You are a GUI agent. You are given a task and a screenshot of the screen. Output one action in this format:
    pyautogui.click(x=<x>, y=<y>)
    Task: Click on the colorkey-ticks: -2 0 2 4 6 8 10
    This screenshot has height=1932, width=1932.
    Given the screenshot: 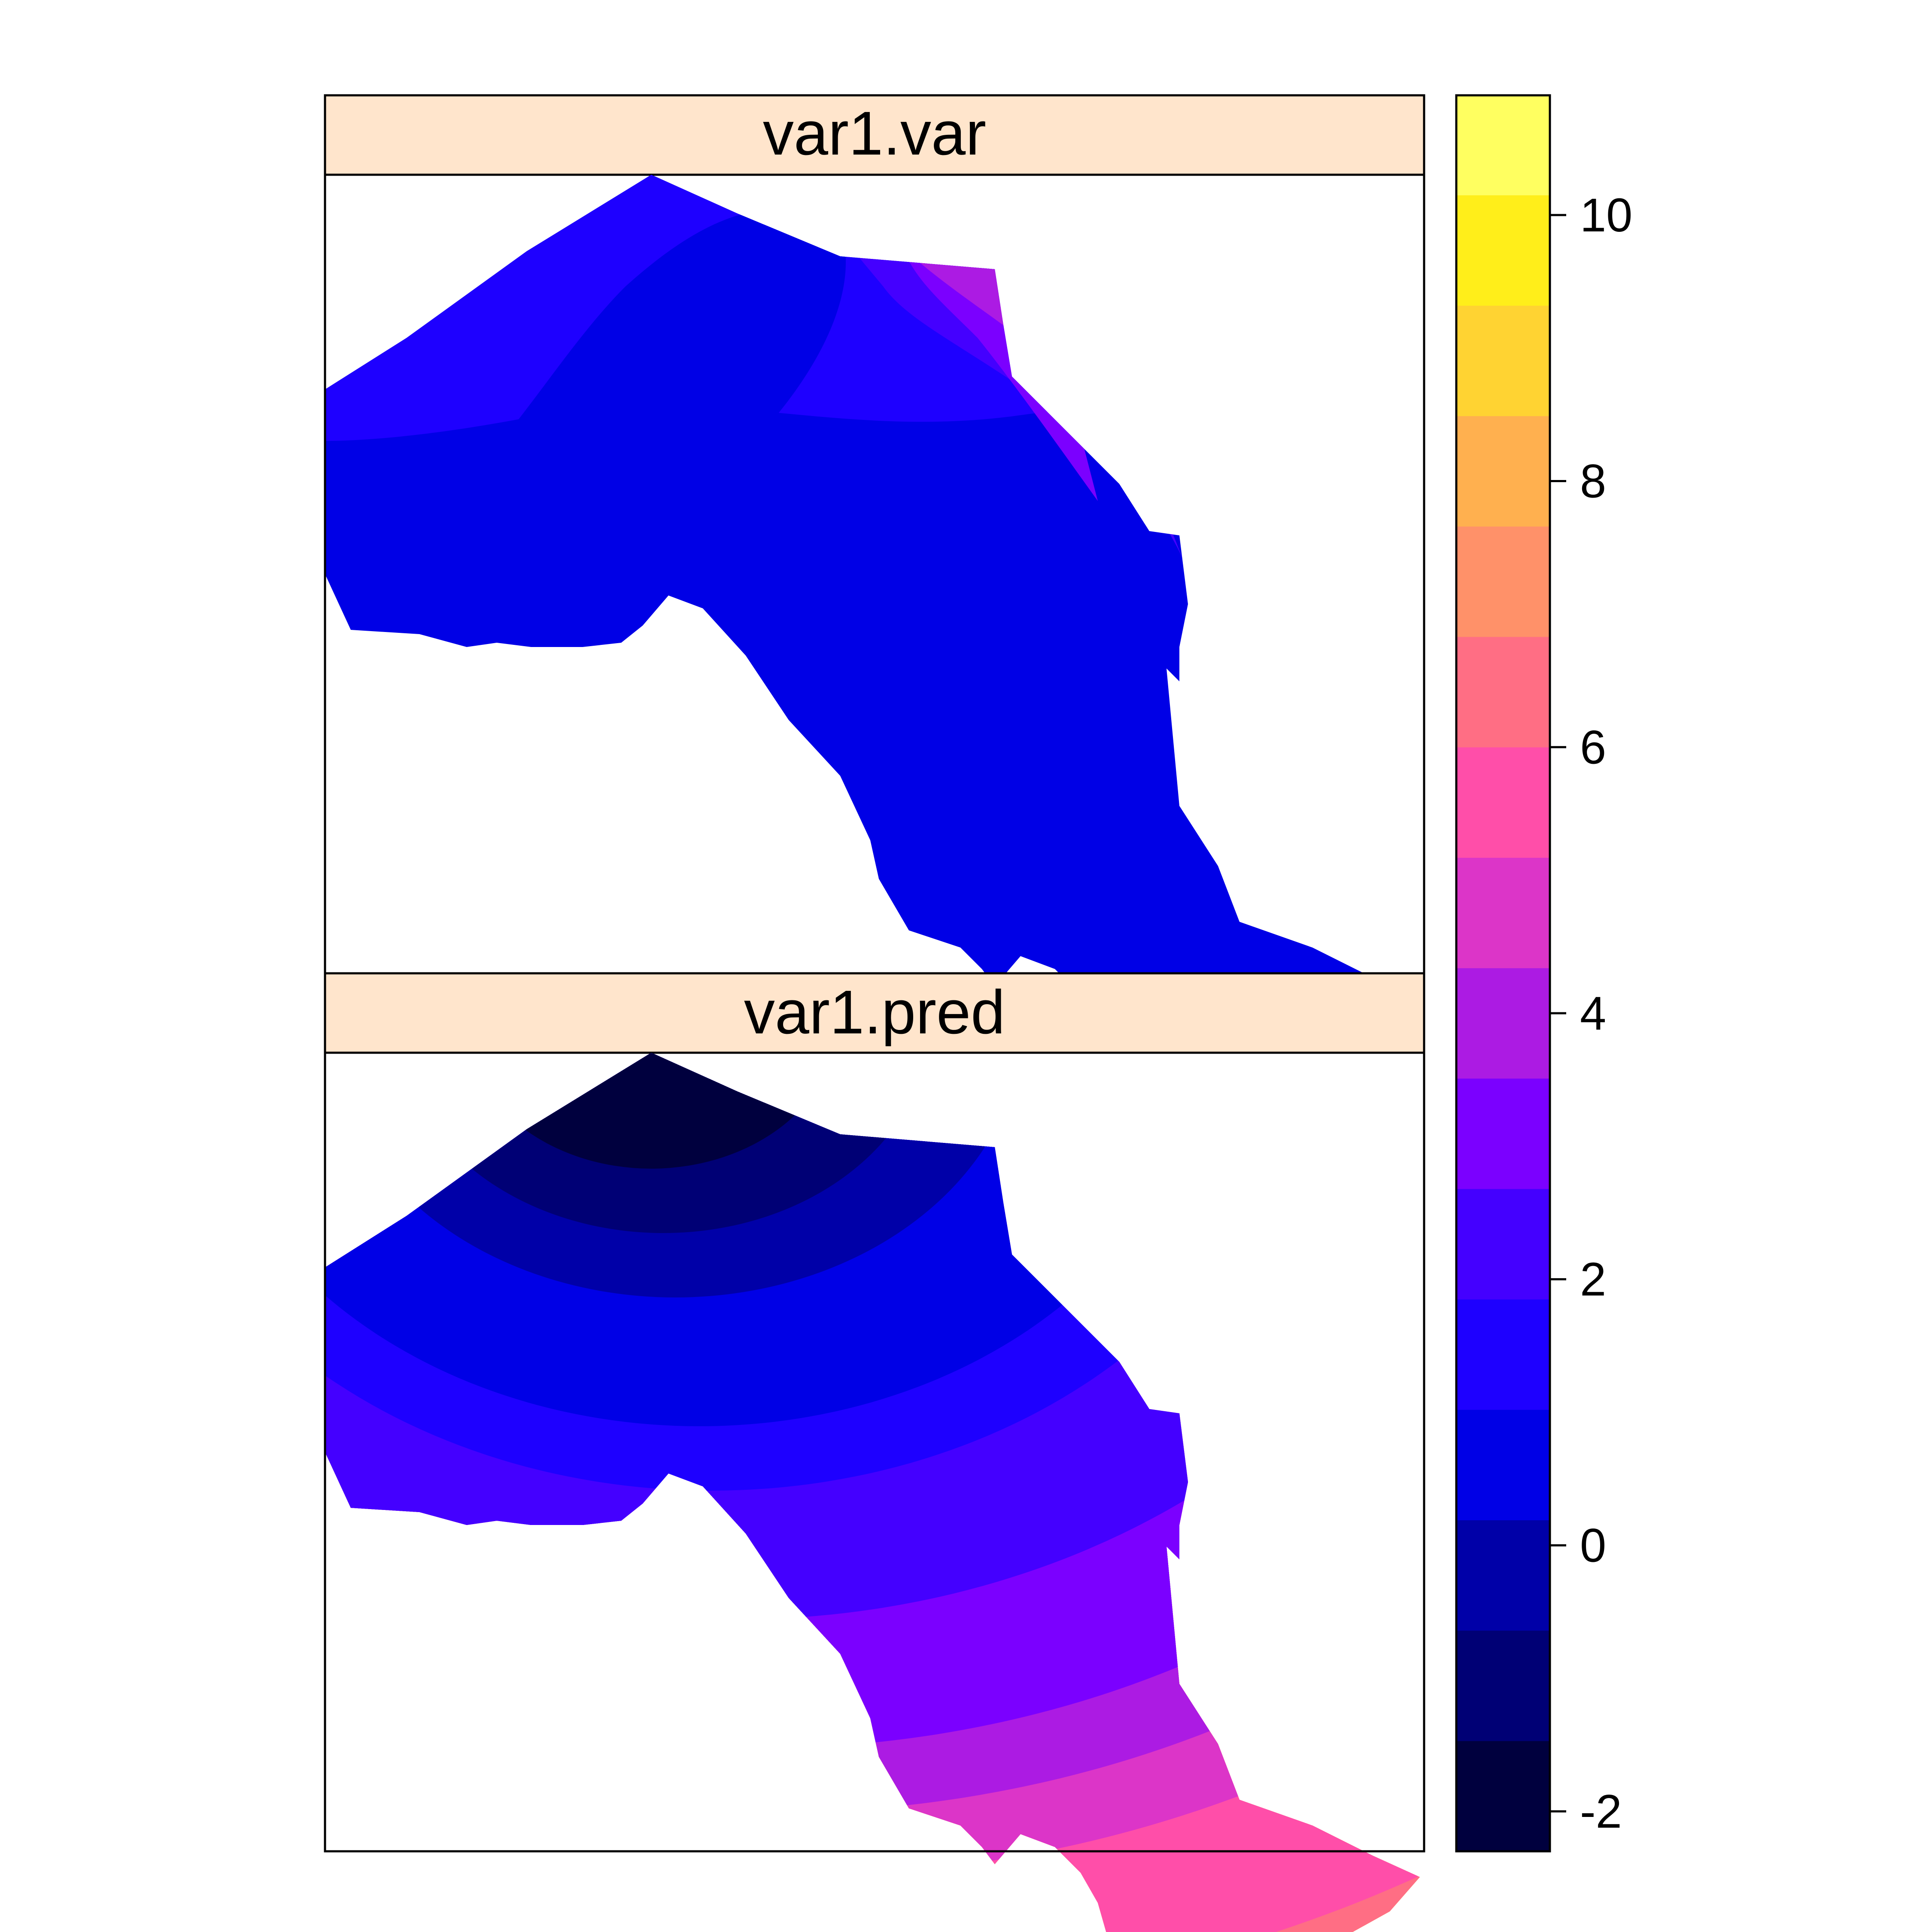 What is the action you would take?
    pyautogui.click(x=1591, y=1013)
    